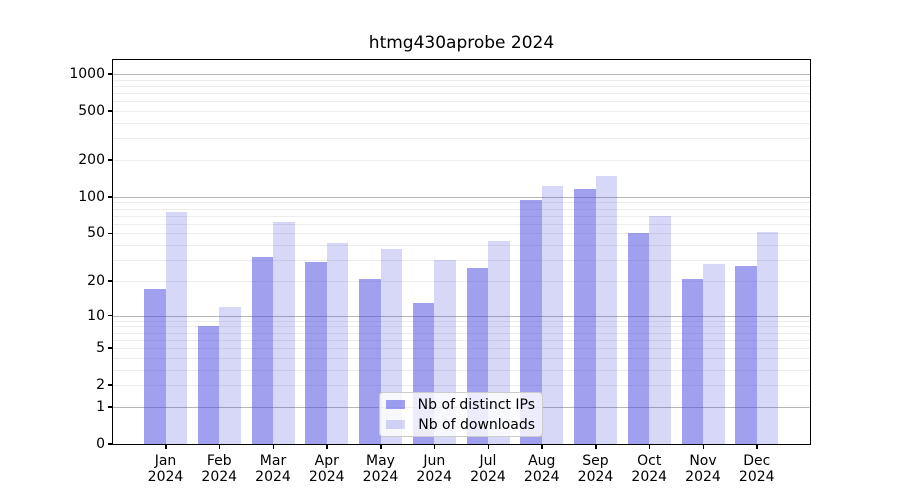  What do you see at coordinates (219, 469) in the screenshot?
I see `x-tick-label-feb: Feb 2024` at bounding box center [219, 469].